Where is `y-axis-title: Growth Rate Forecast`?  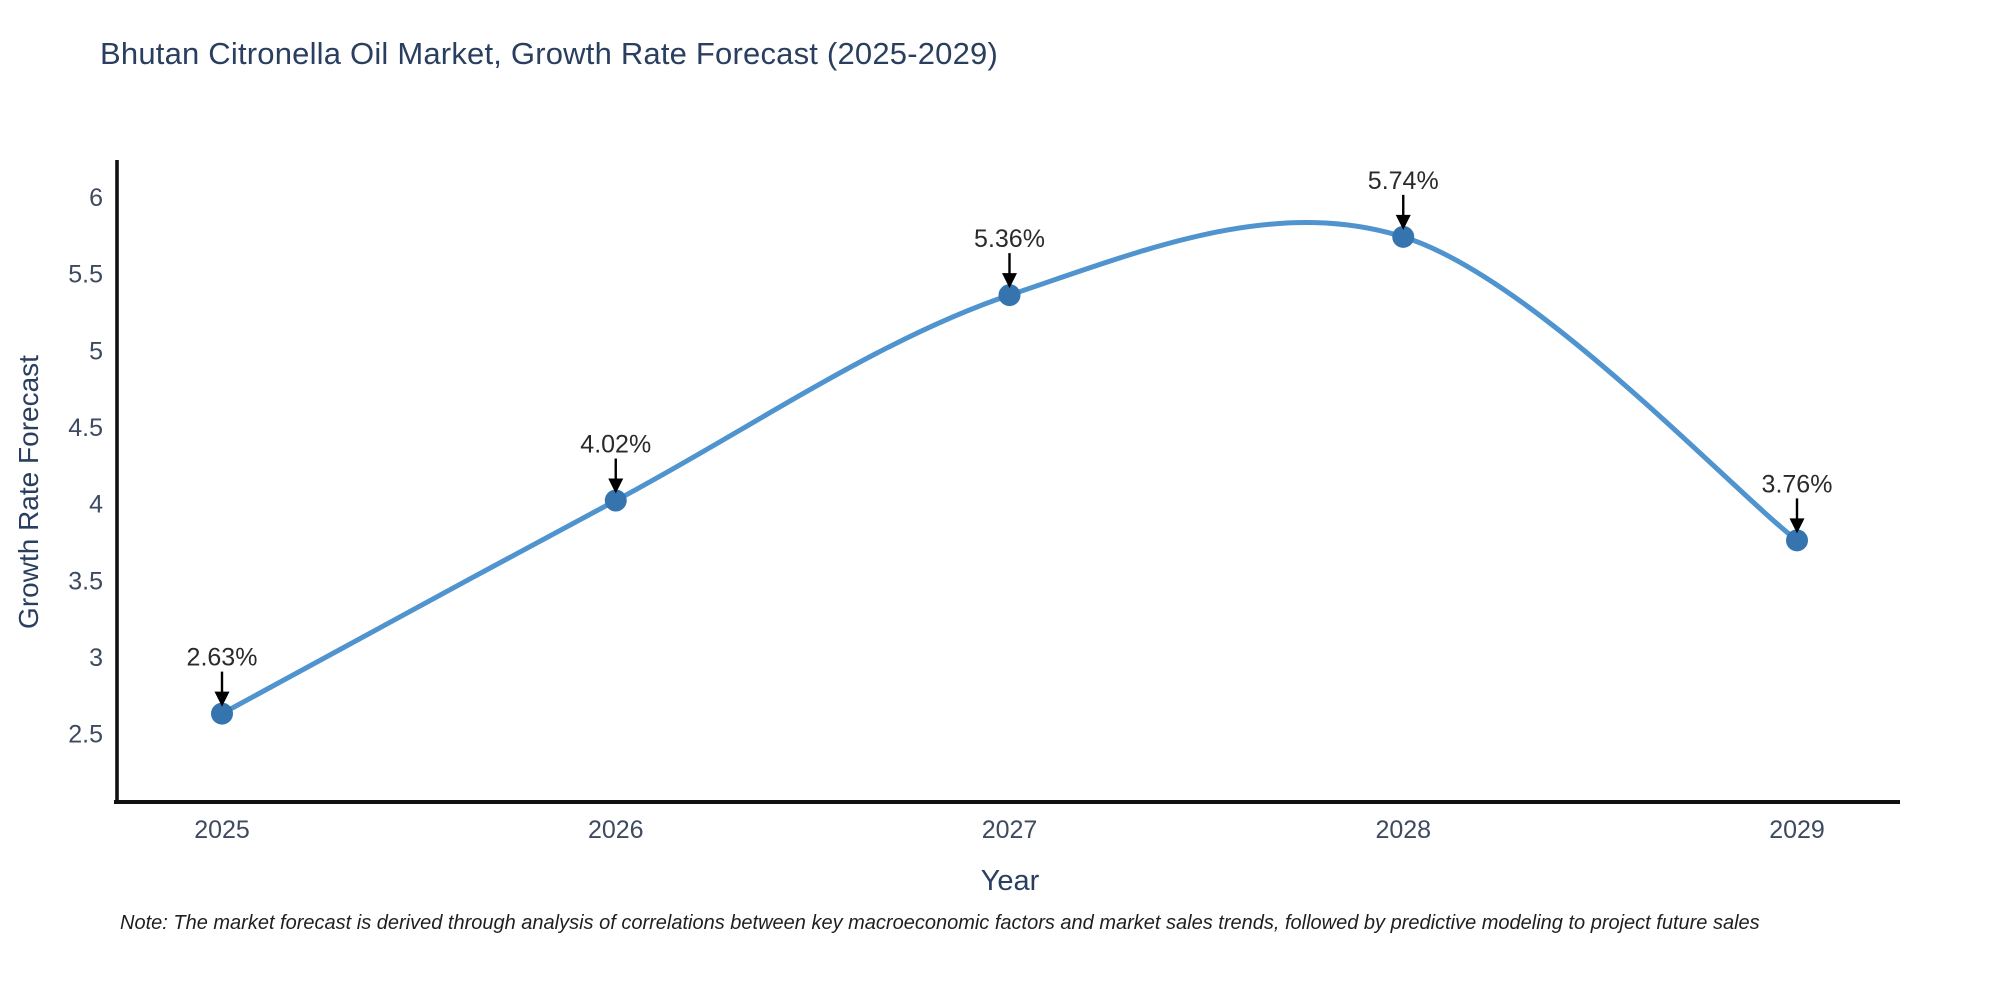 y-axis-title: Growth Rate Forecast is located at coordinates (28, 492).